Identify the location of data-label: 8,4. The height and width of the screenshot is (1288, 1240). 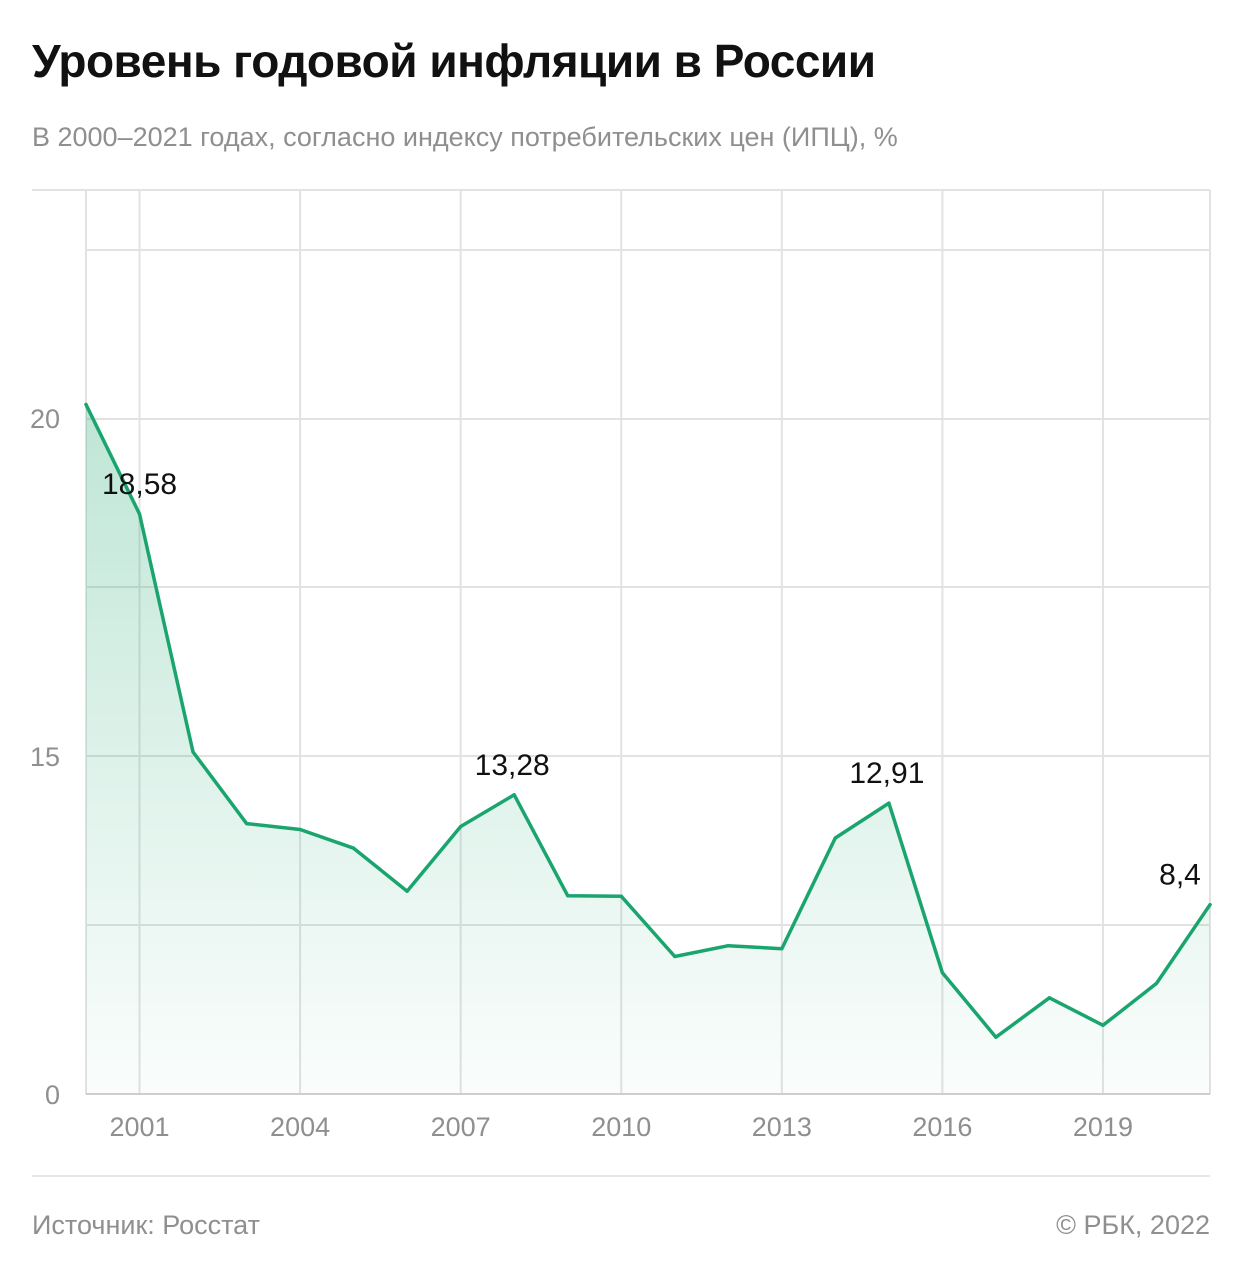
(1180, 875).